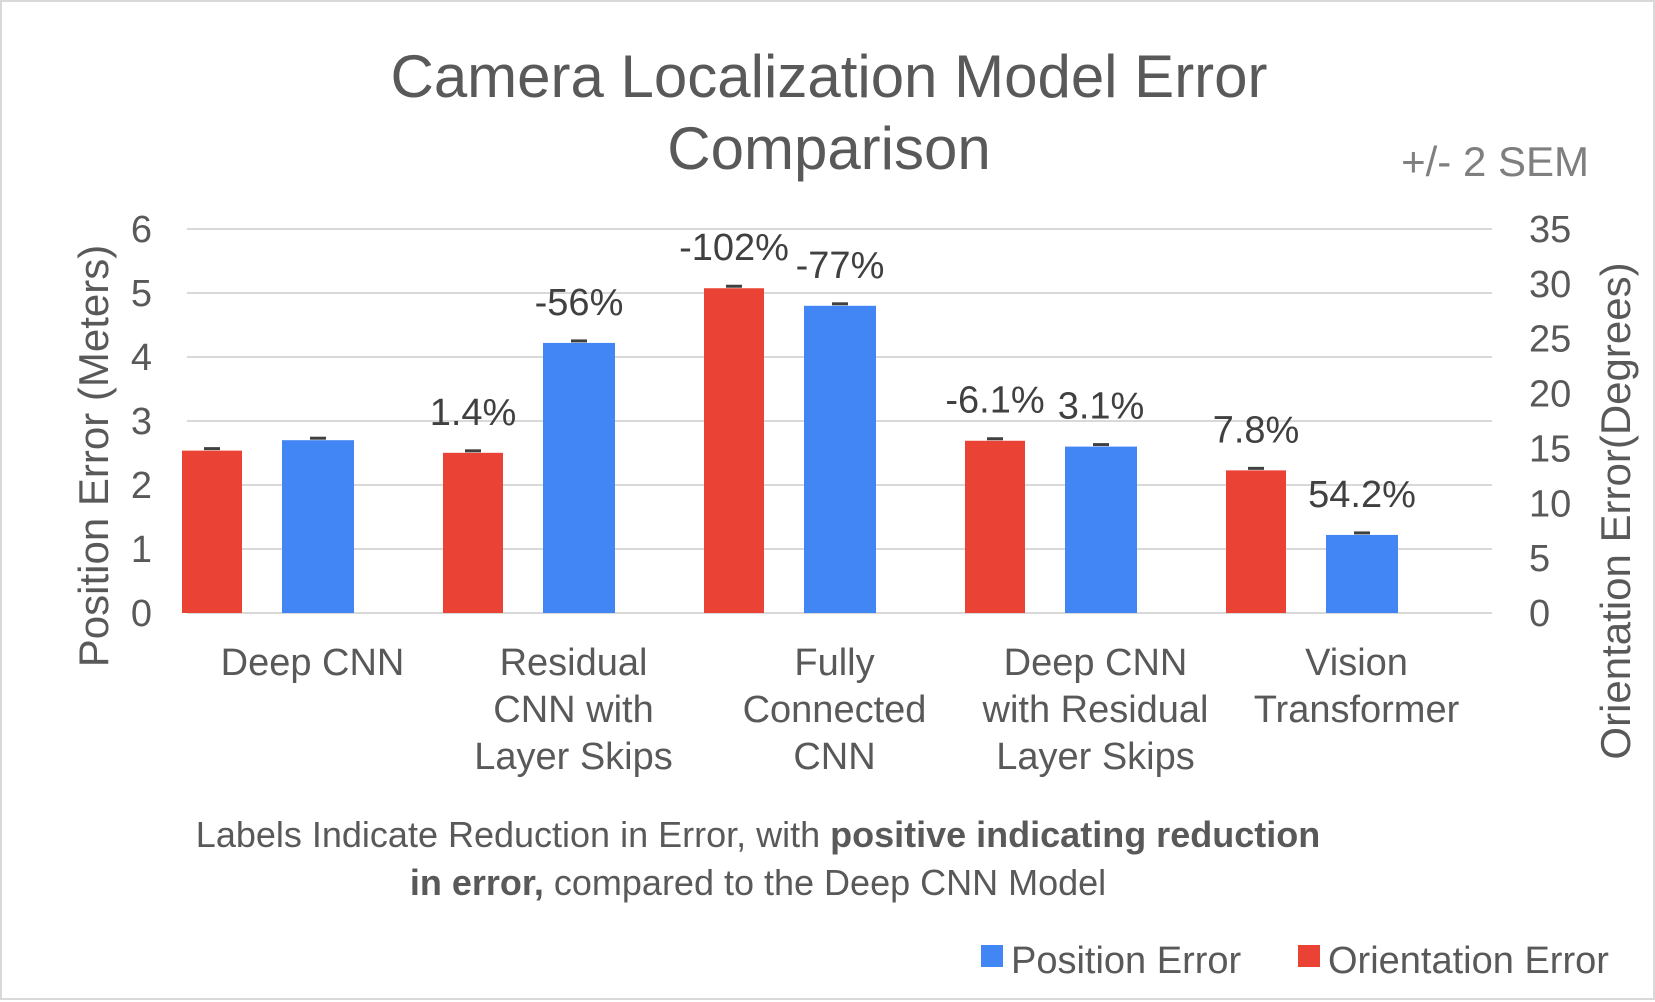 The height and width of the screenshot is (1002, 1655). I want to click on y-tick-label: 0, so click(141, 614).